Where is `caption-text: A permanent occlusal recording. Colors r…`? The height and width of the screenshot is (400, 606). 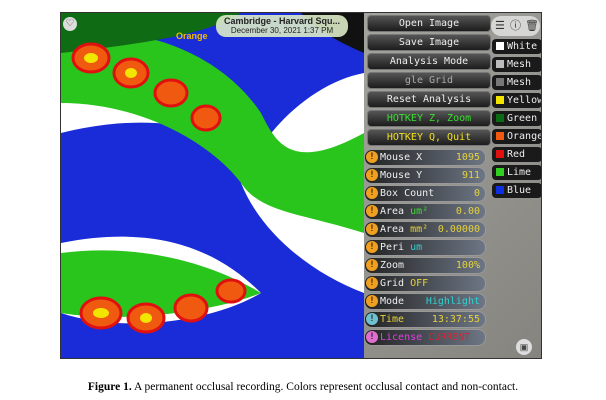 caption-text: A permanent occlusal recording. Colors r… is located at coordinates (325, 387).